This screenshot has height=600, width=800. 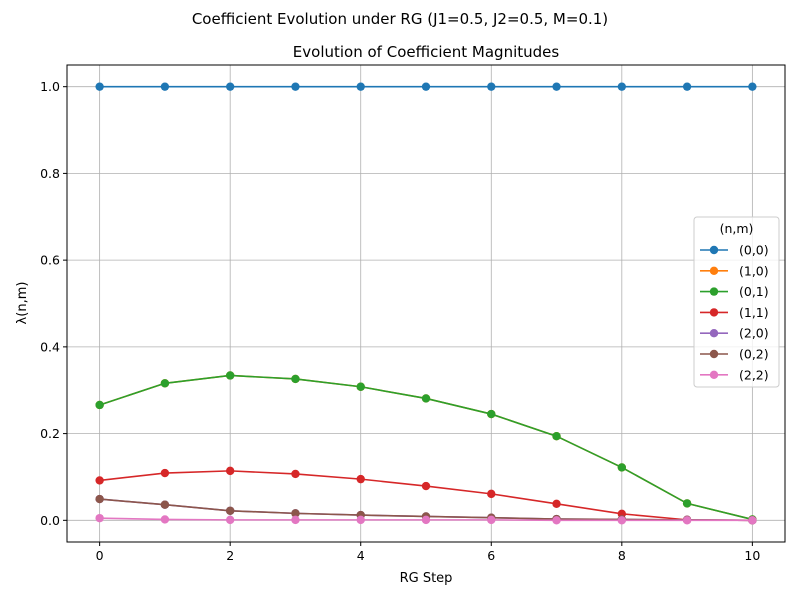 I want to click on x-tick-label: 4, so click(x=361, y=555).